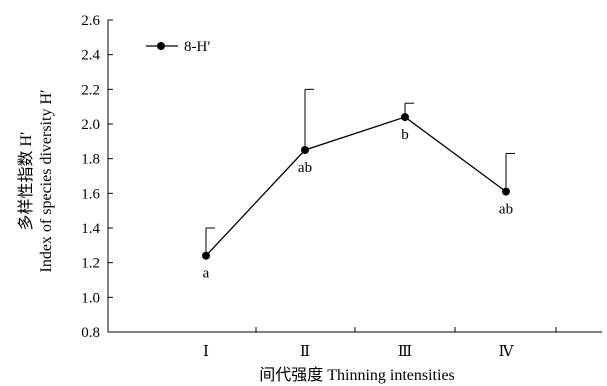 This screenshot has height=386, width=607. What do you see at coordinates (90, 56) in the screenshot?
I see `y-tick-label: 2.4` at bounding box center [90, 56].